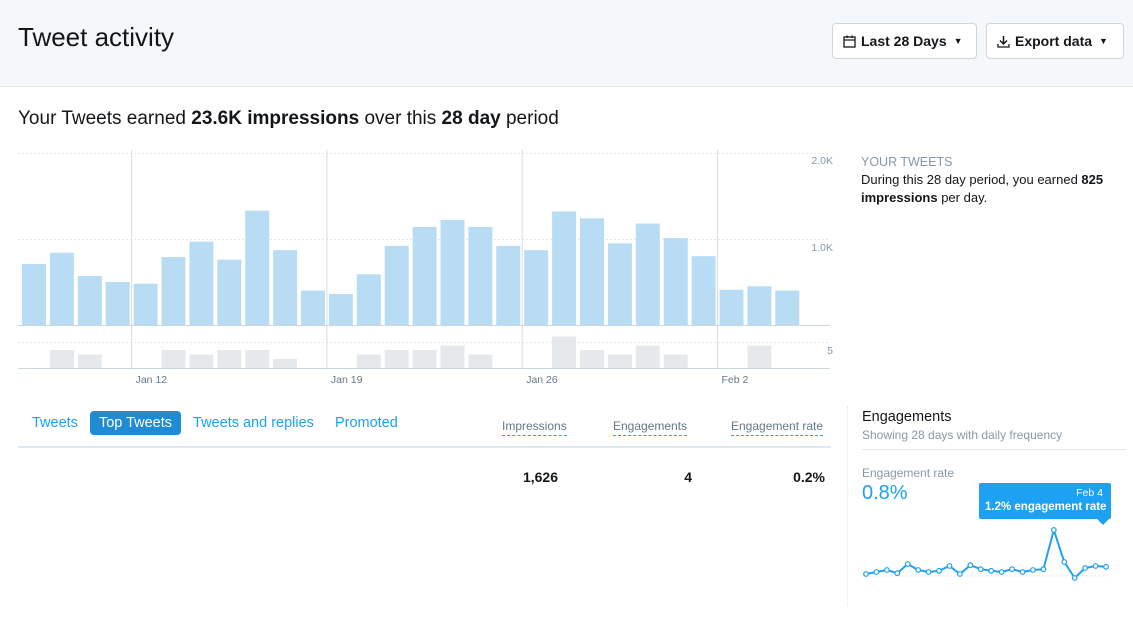 The height and width of the screenshot is (618, 1133). I want to click on engagements-subtitle: Showing 28 days with daily frequency, so click(962, 435).